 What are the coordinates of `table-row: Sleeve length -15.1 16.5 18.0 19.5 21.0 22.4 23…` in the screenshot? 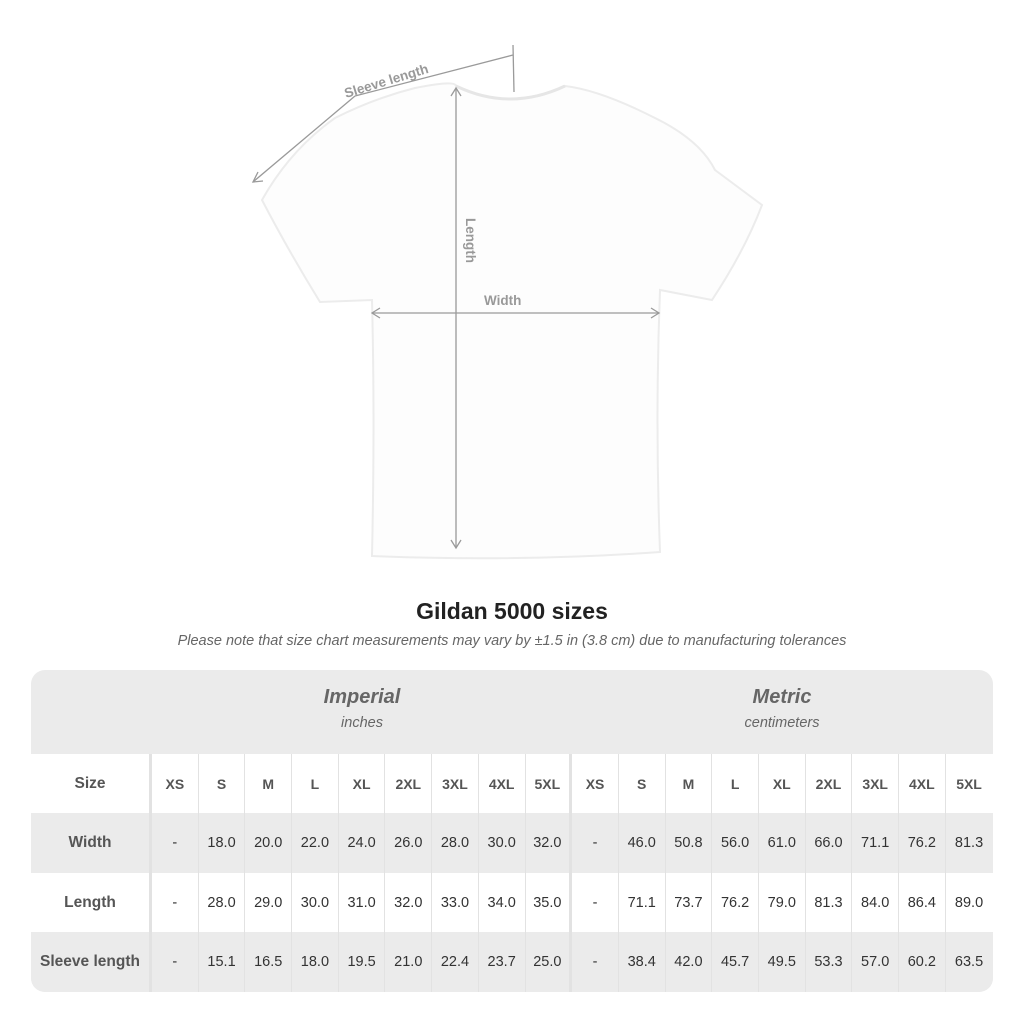 It's located at (512, 962).